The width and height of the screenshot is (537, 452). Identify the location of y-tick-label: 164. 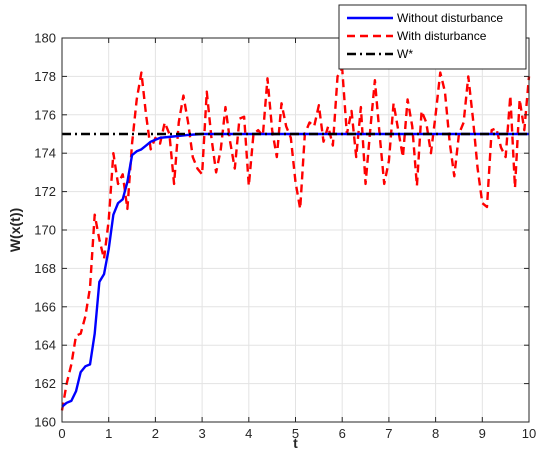
(45, 345).